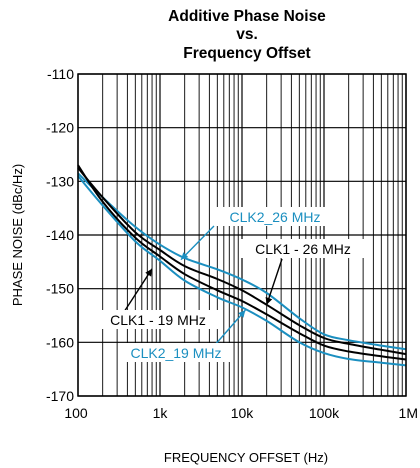 This screenshot has height=468, width=420. What do you see at coordinates (60, 128) in the screenshot?
I see `y-tick-label: -120` at bounding box center [60, 128].